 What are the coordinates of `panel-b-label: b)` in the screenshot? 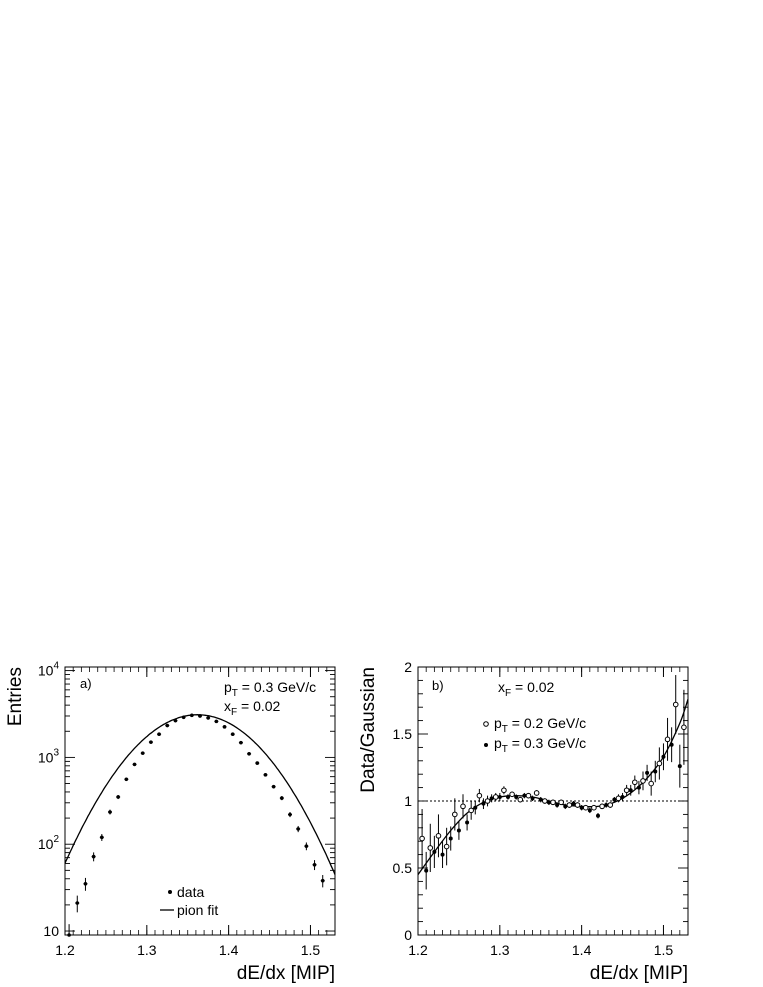 It's located at (438, 685).